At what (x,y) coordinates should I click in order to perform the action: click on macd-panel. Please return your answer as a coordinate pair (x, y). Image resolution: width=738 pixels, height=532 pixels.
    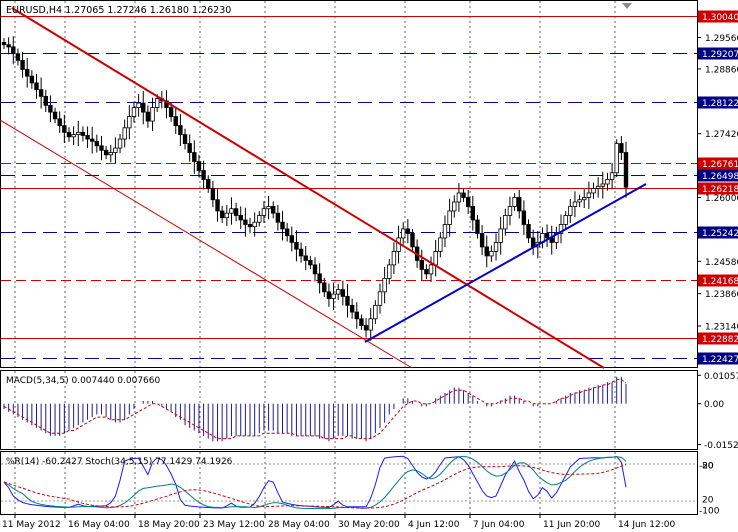
    Looking at the image, I should click on (349, 410).